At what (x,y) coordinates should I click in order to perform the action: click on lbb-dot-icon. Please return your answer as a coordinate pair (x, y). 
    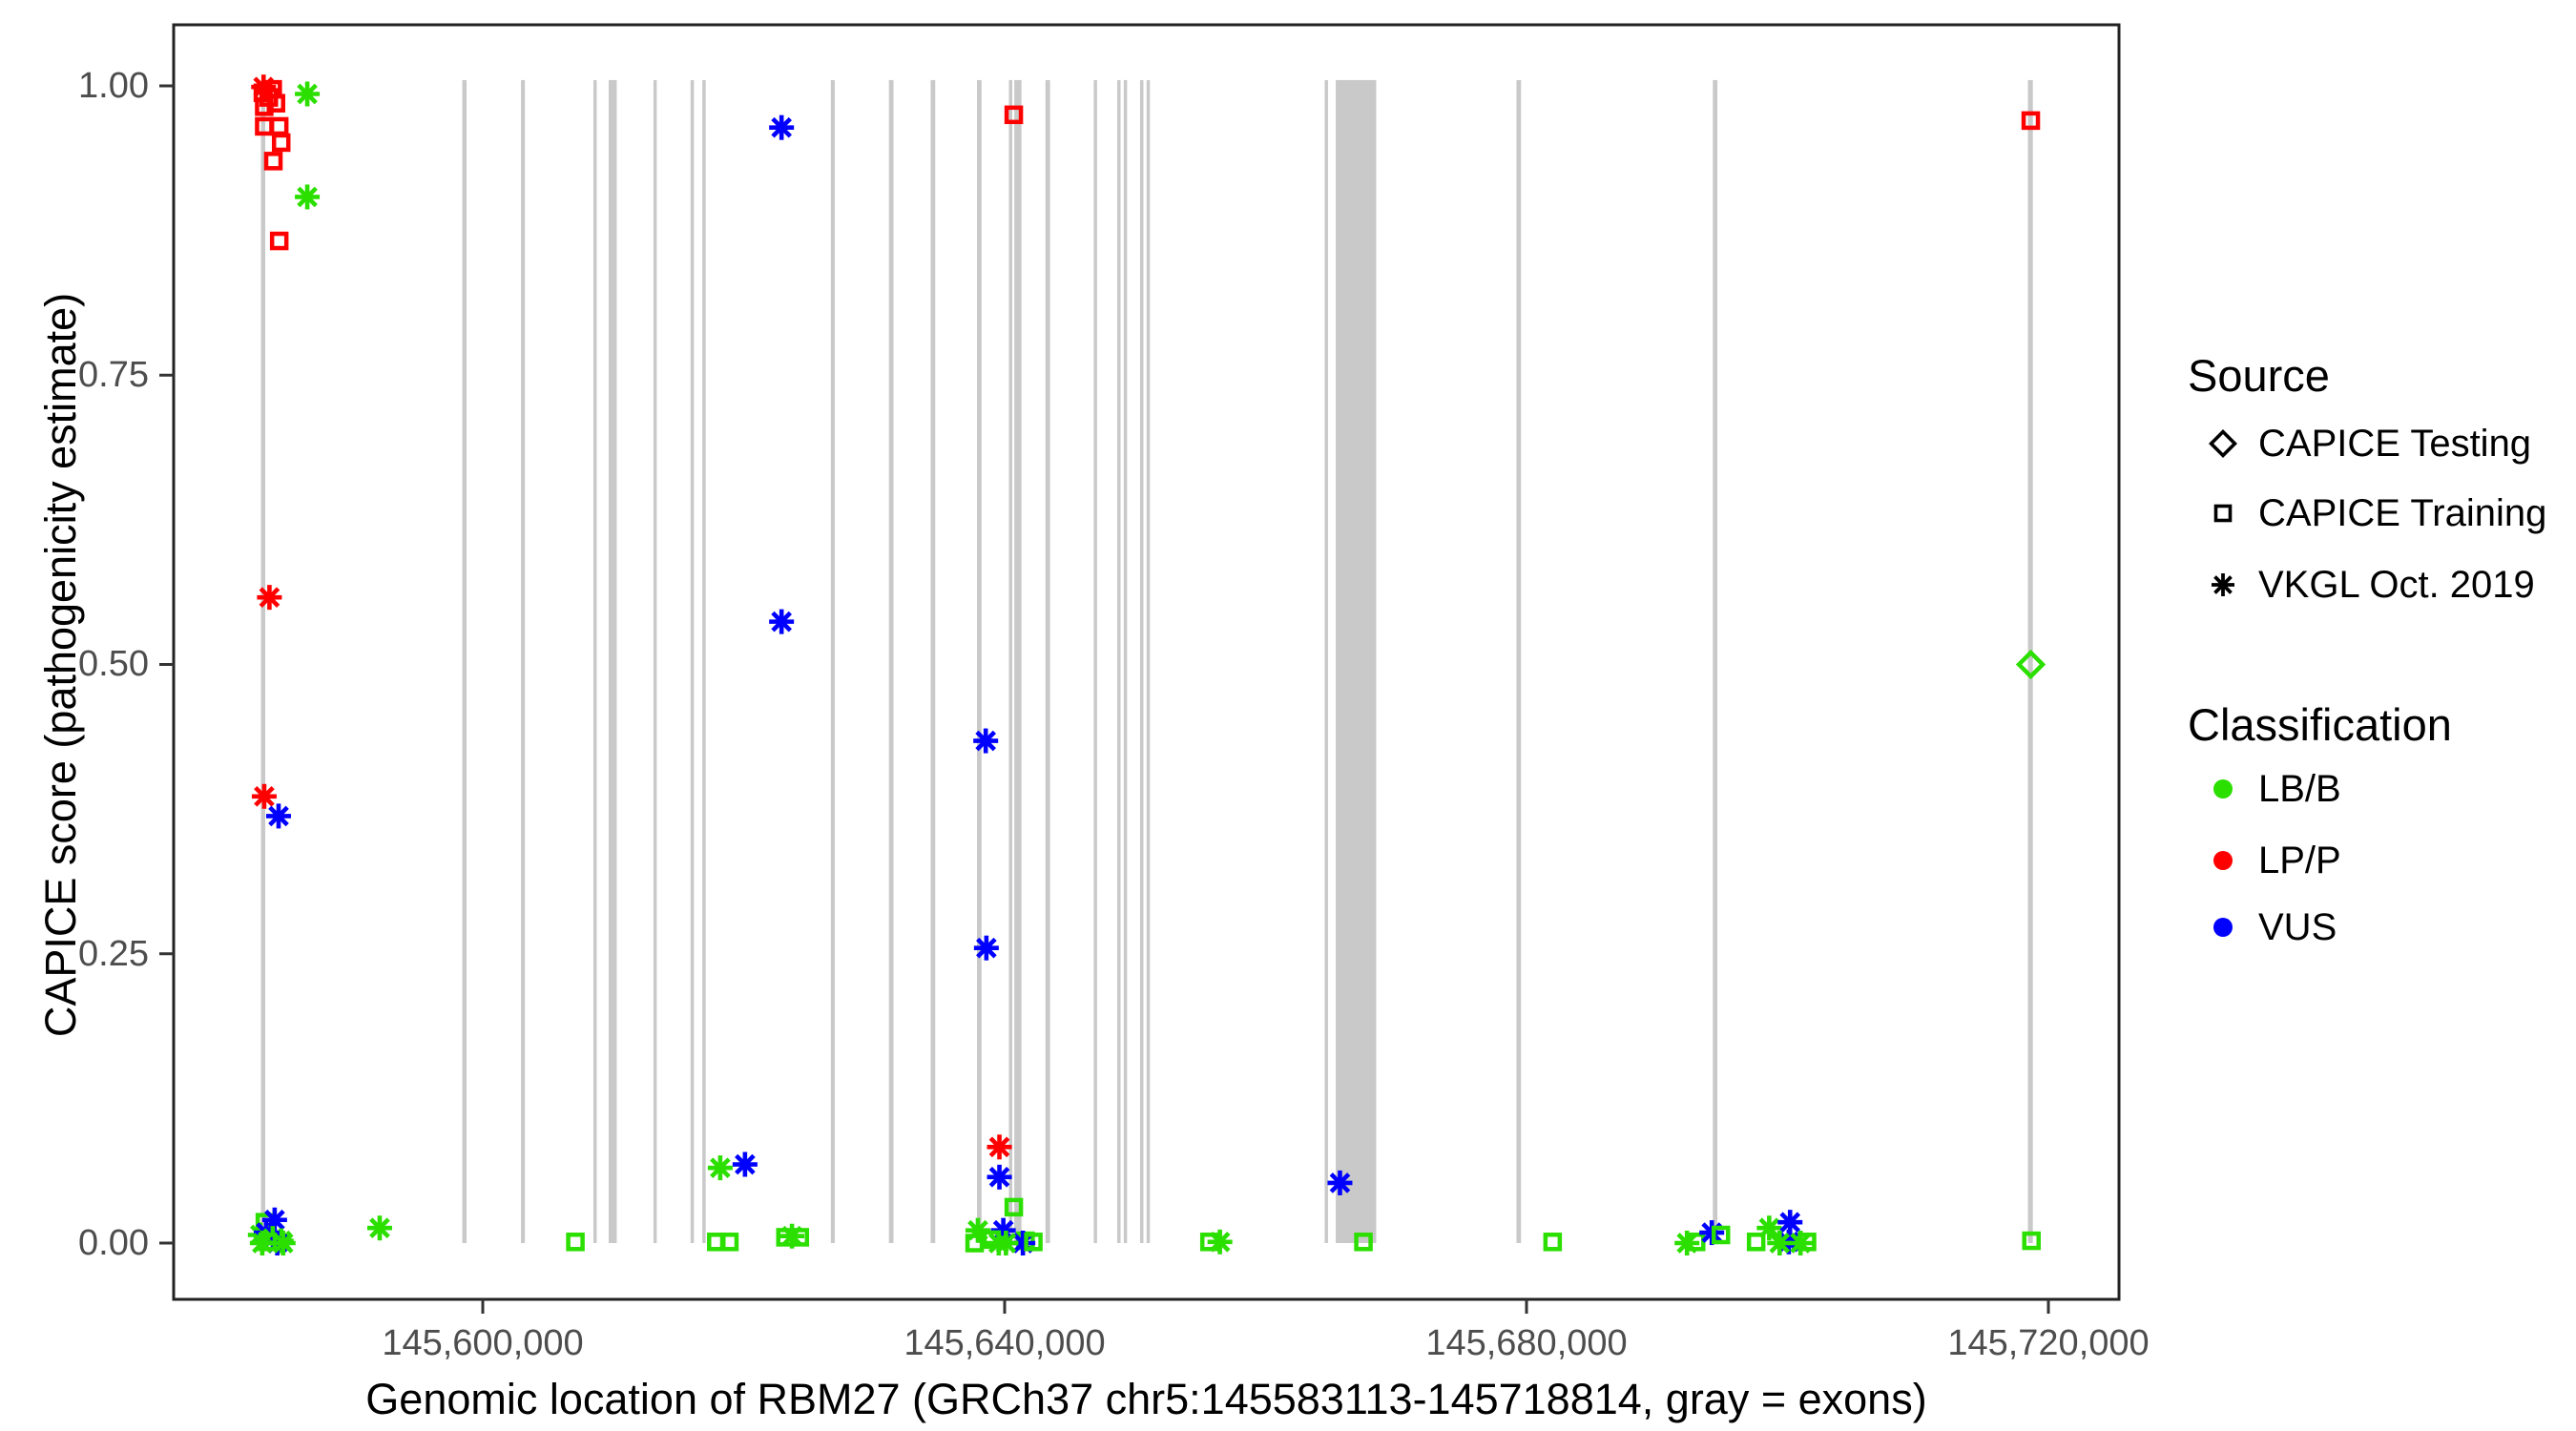
    Looking at the image, I should click on (2223, 789).